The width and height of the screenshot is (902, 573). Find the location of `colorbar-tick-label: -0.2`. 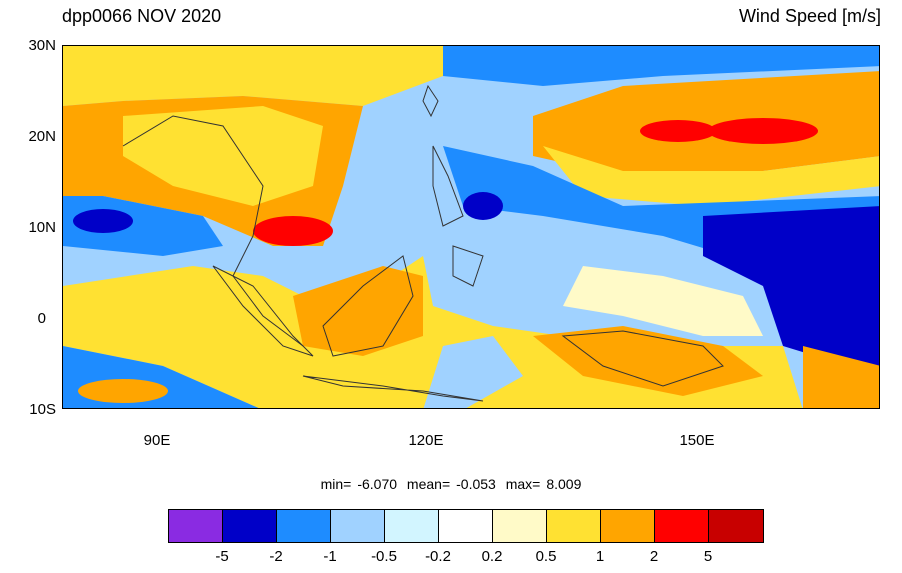

colorbar-tick-label: -0.2 is located at coordinates (438, 556).